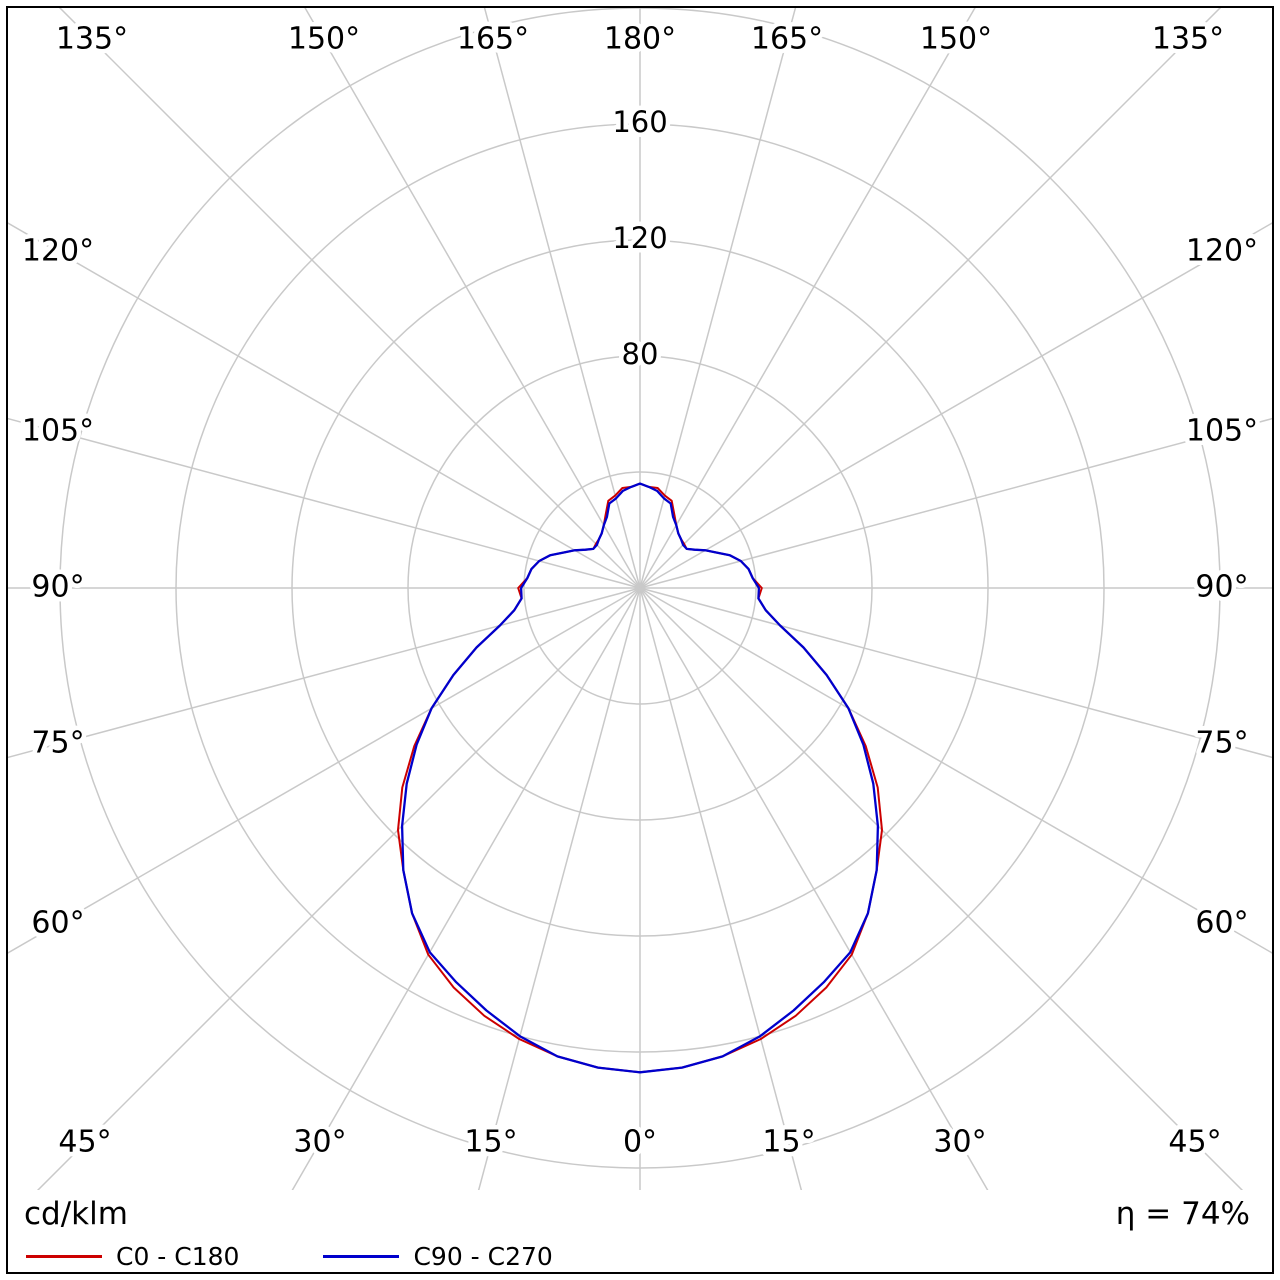  I want to click on radial-tick-label: 80, so click(640, 354).